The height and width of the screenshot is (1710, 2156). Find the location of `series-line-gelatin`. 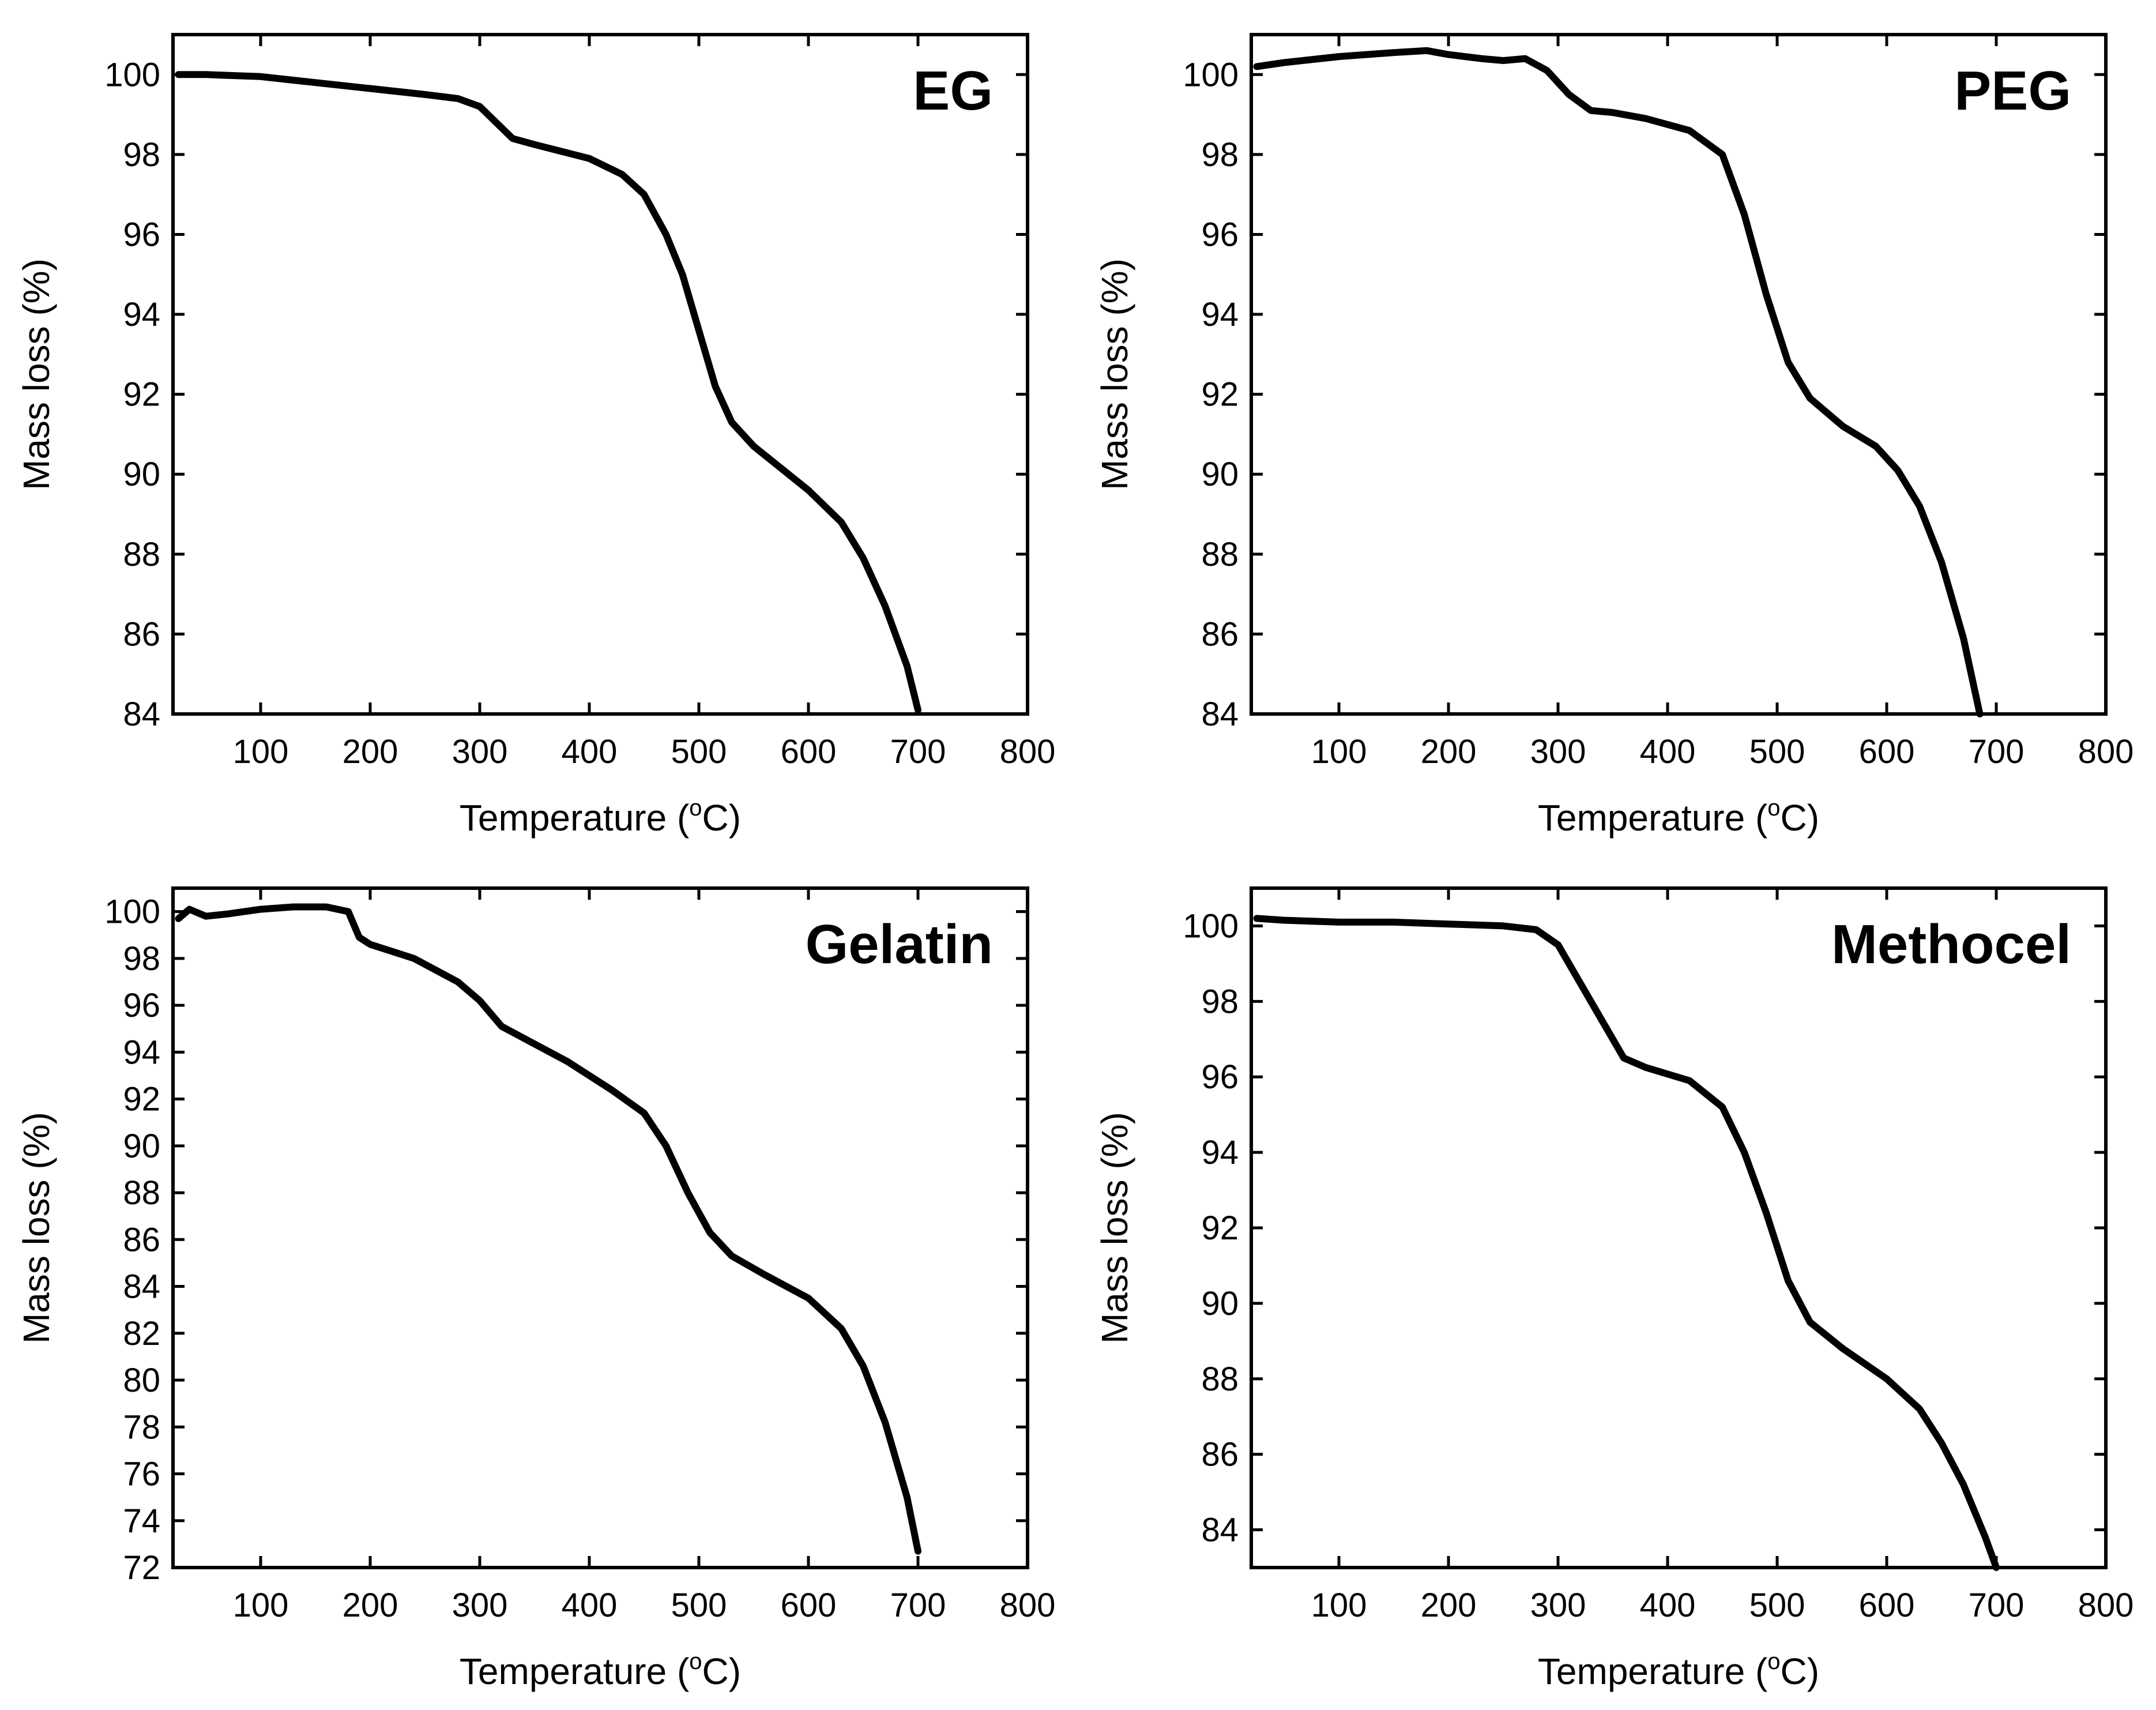

series-line-gelatin is located at coordinates (548, 1229).